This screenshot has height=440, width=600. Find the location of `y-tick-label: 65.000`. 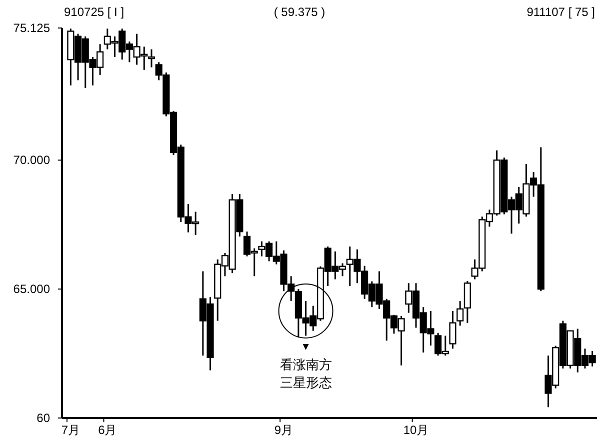

y-tick-label: 65.000 is located at coordinates (31, 289).